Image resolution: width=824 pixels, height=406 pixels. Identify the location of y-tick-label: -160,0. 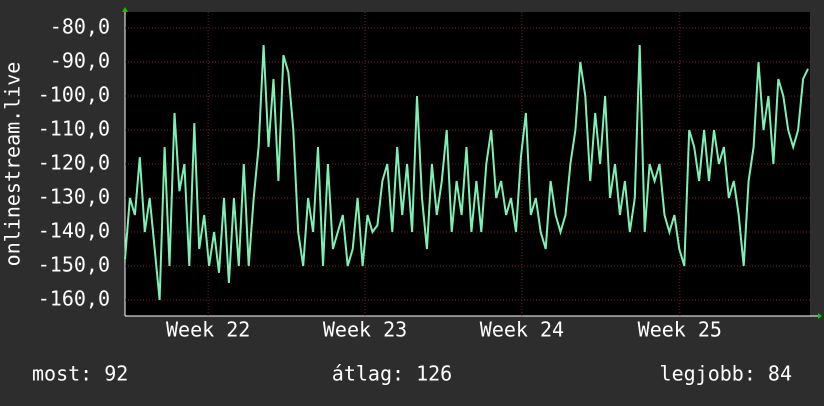
(74, 299).